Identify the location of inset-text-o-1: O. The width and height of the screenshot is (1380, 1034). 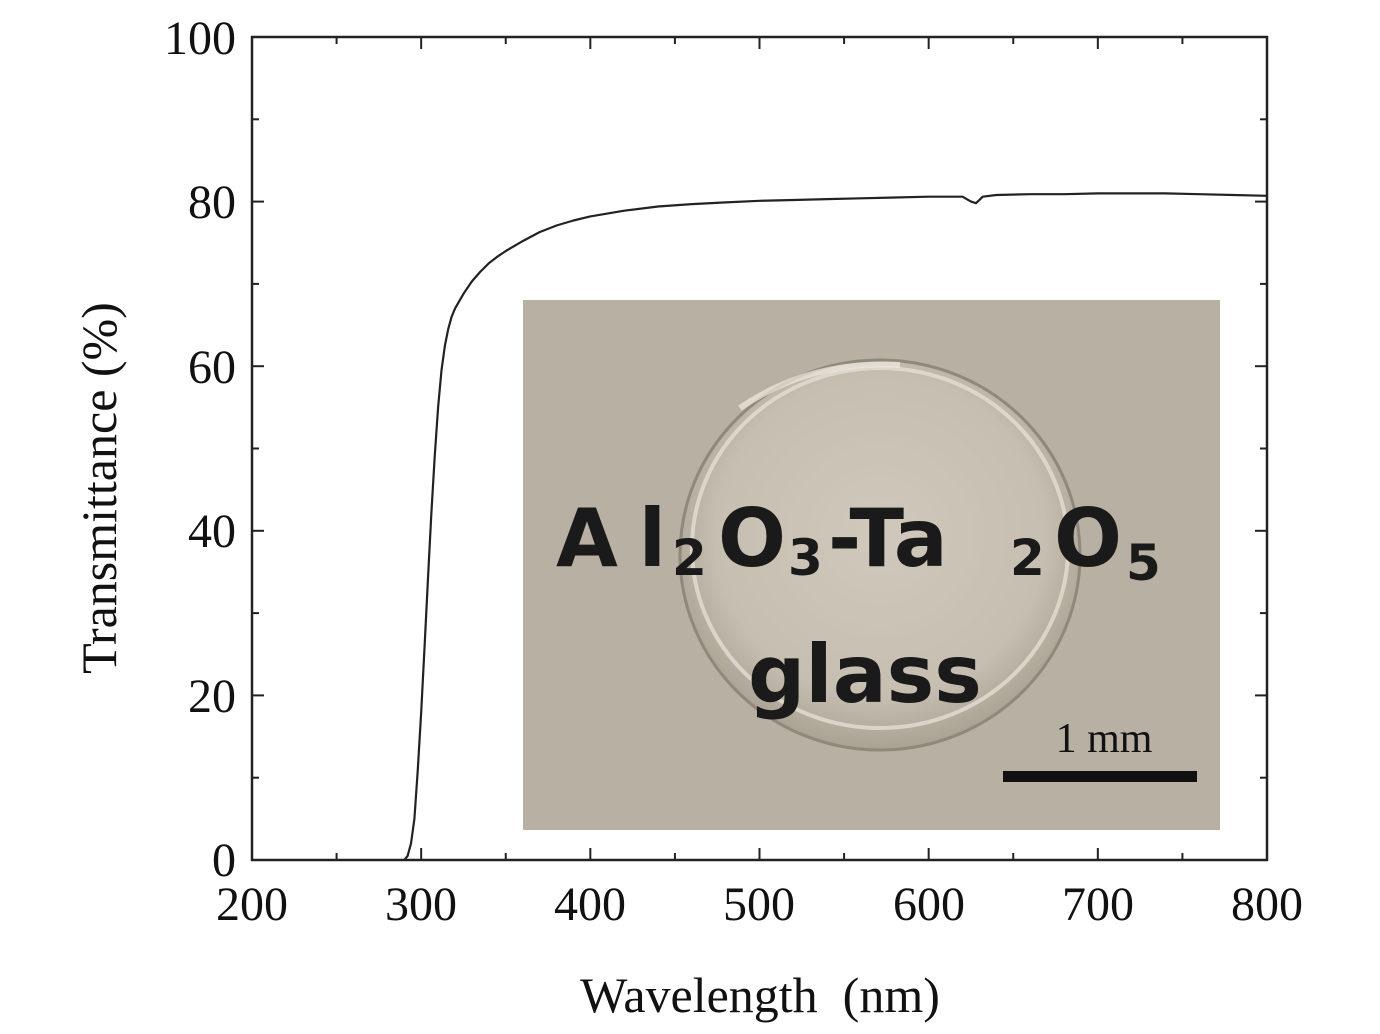
(752, 538).